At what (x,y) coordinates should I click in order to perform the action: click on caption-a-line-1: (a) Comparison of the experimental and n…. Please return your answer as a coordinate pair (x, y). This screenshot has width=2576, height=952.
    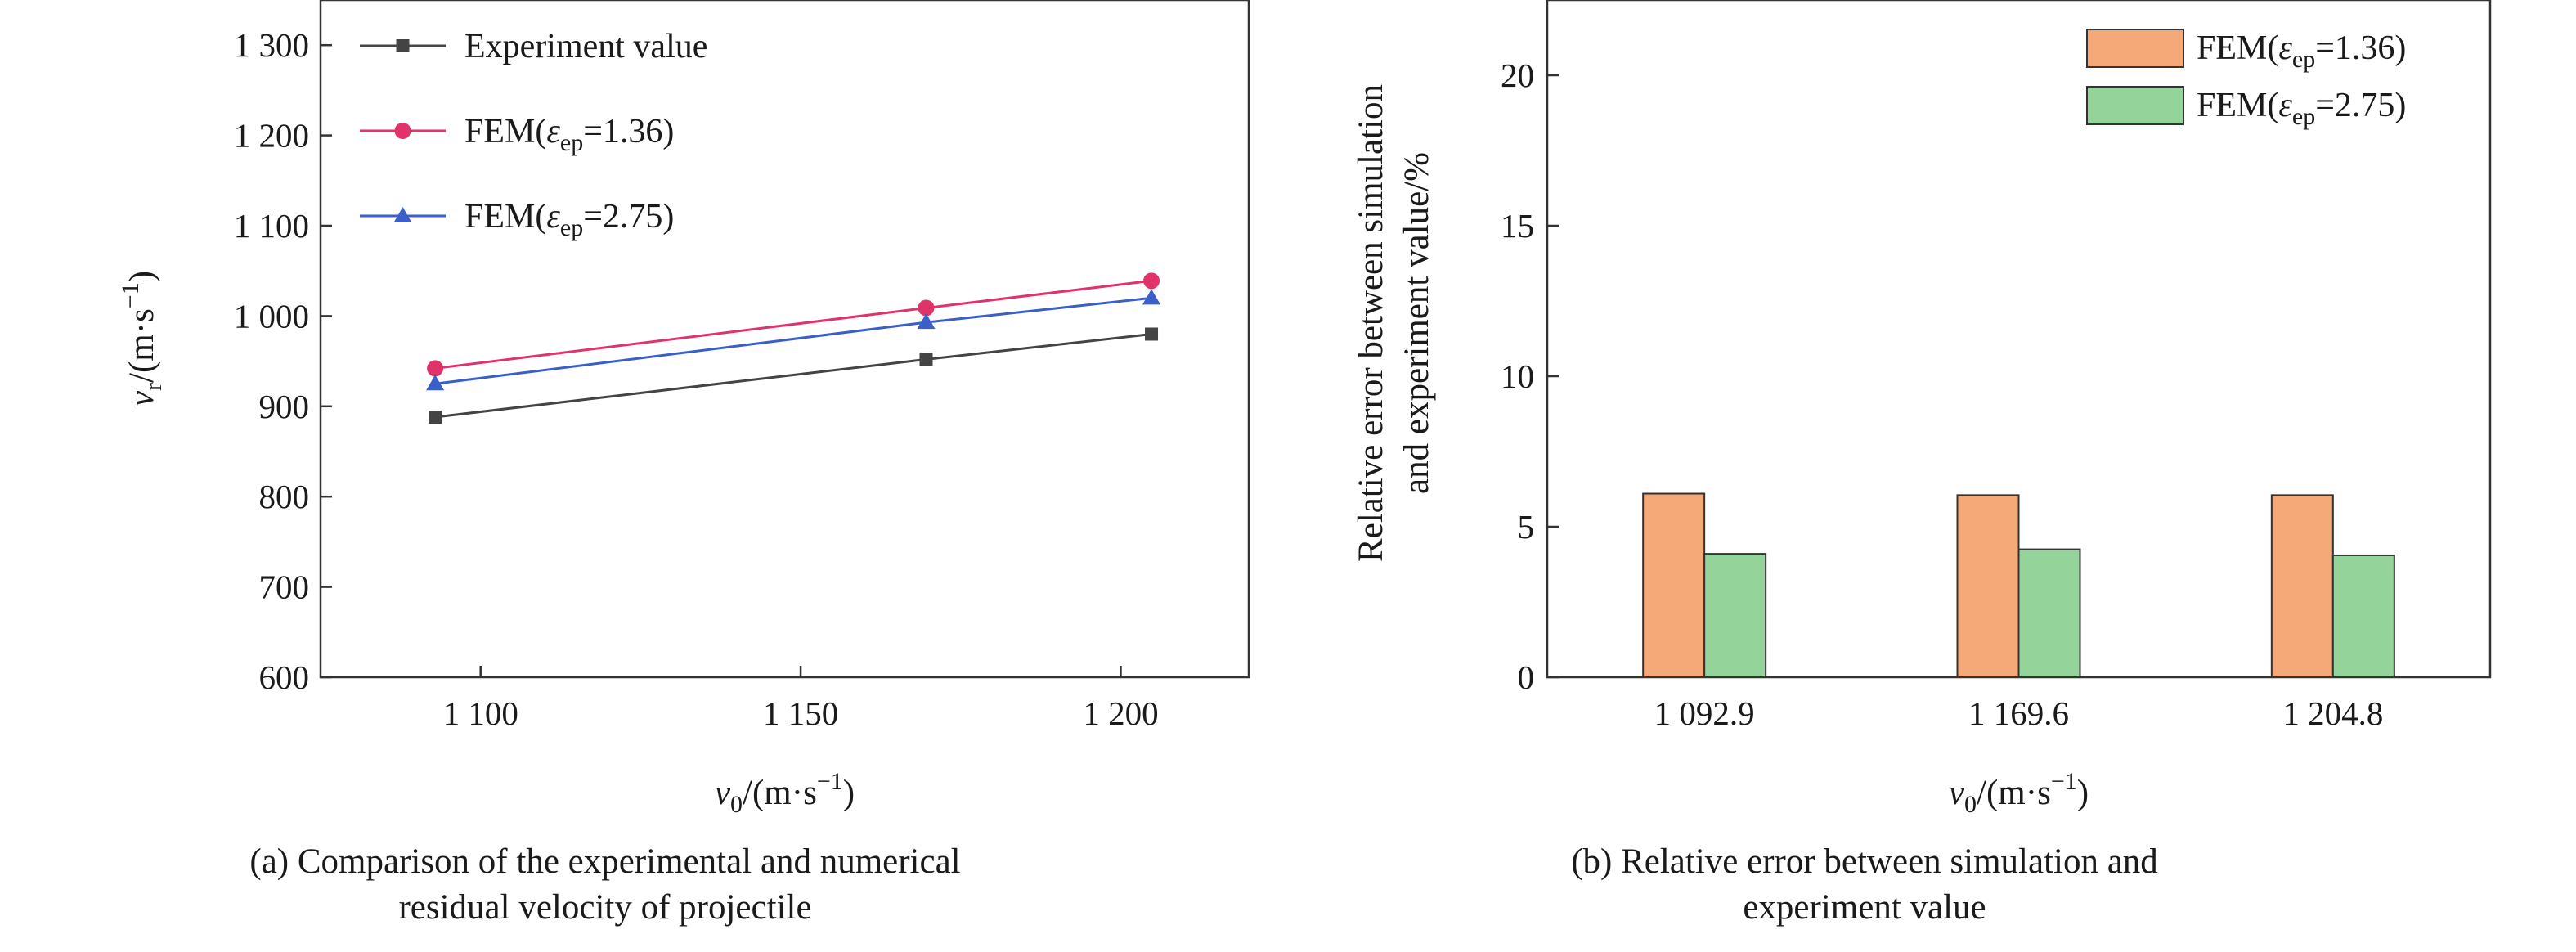
    Looking at the image, I should click on (605, 862).